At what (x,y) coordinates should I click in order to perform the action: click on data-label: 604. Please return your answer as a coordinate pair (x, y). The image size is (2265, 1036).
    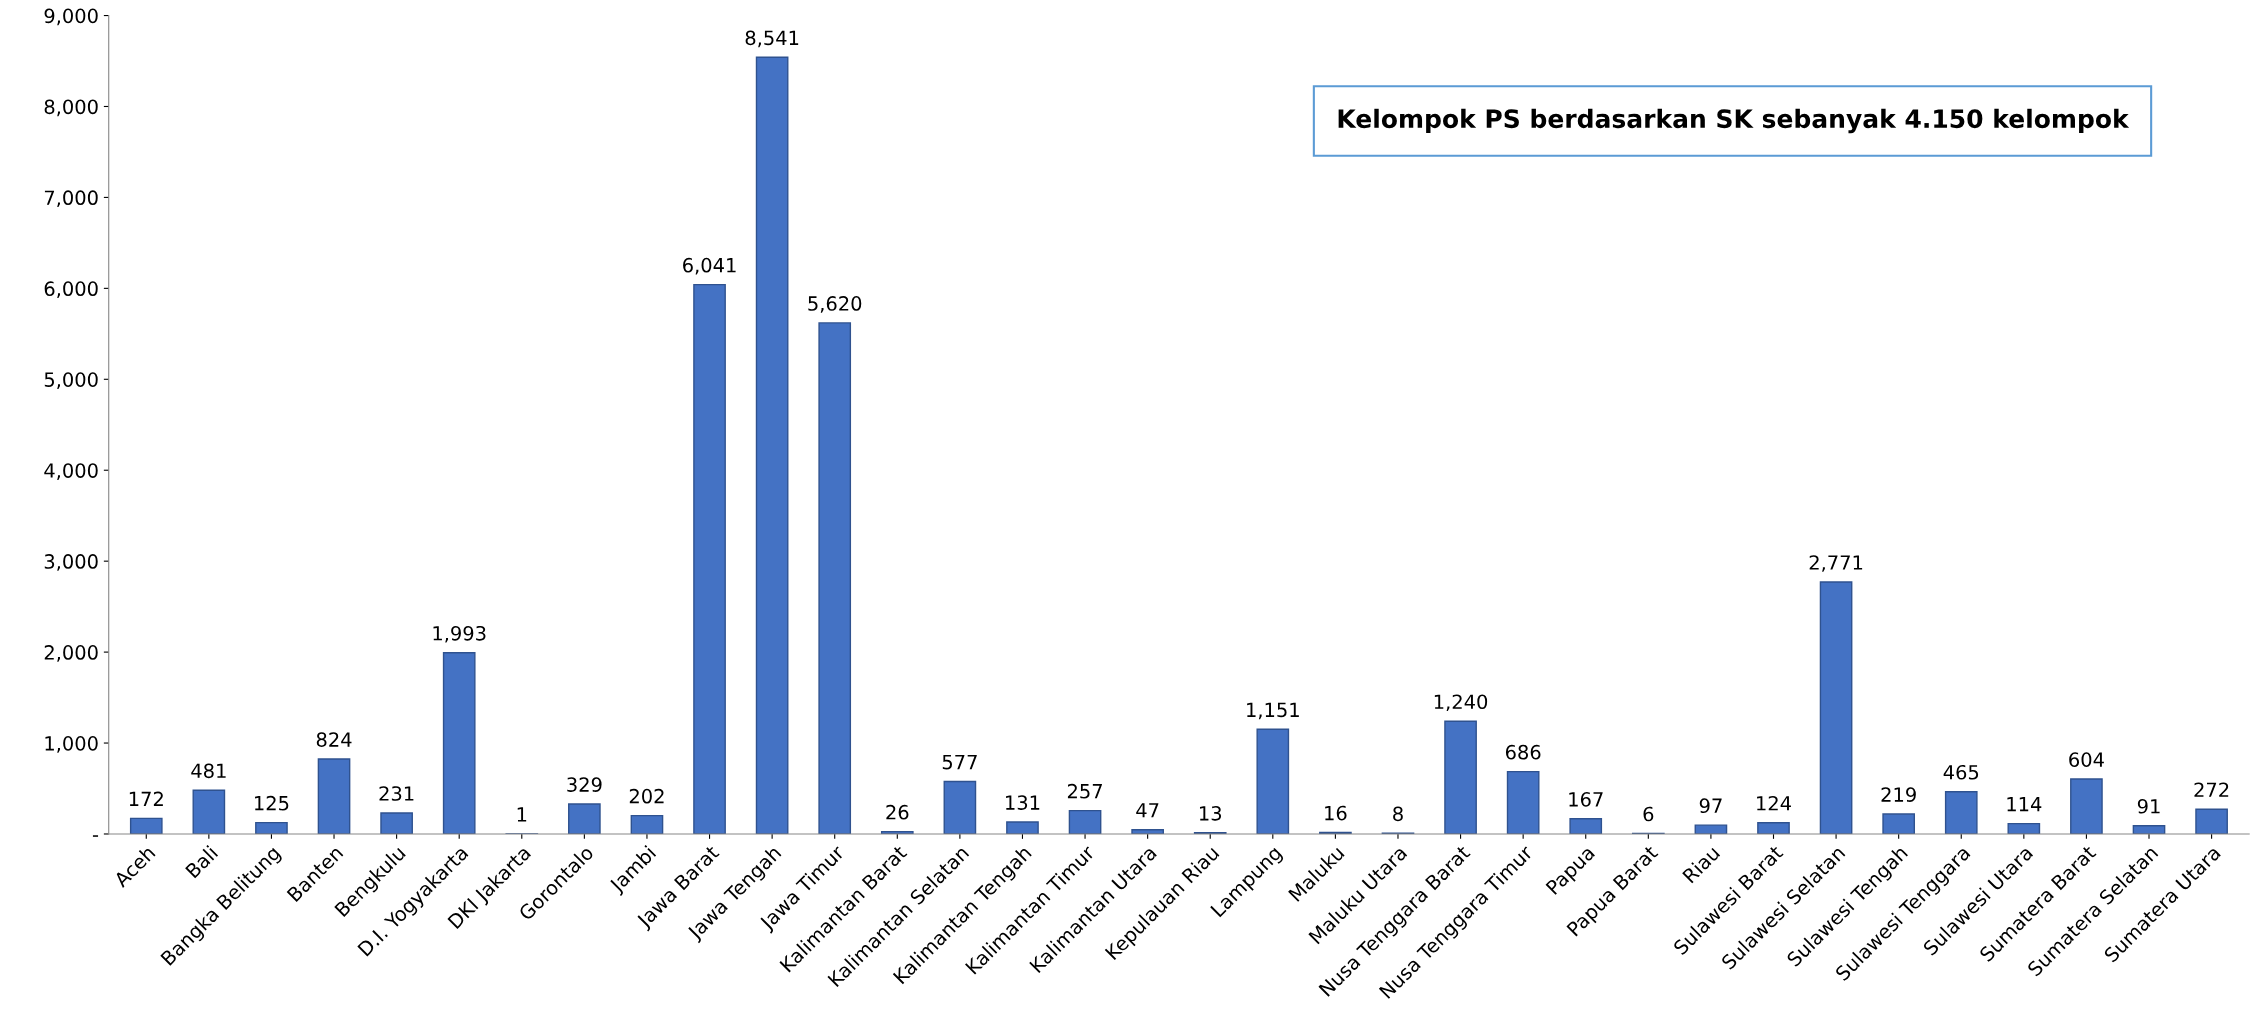
    Looking at the image, I should click on (2086, 759).